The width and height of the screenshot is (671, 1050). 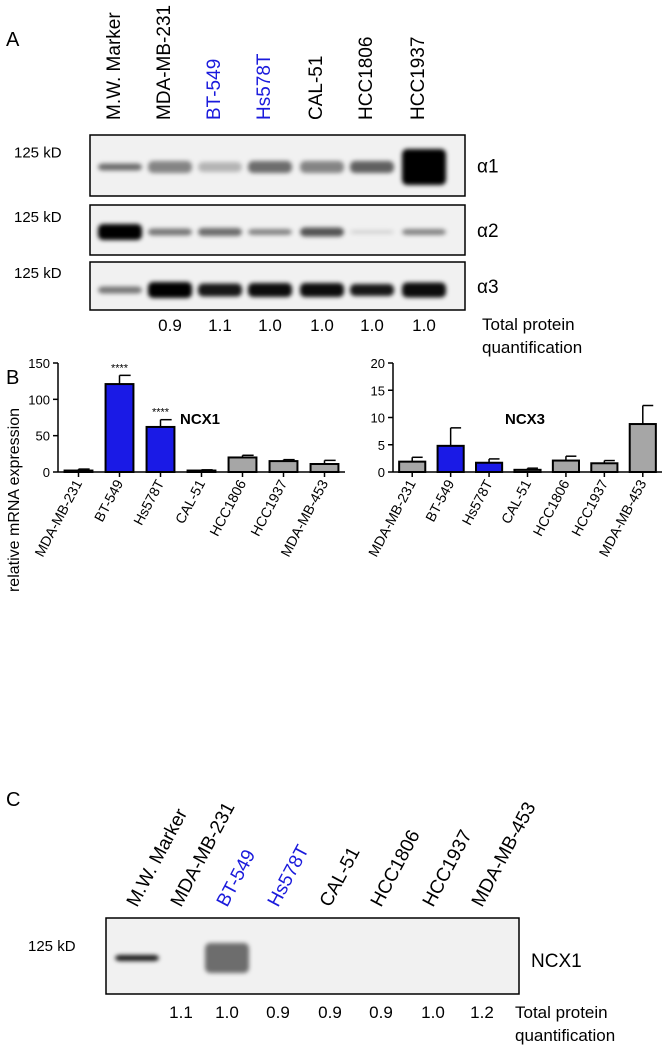 What do you see at coordinates (504, 854) in the screenshot?
I see `lane-label: MDA-MB-453` at bounding box center [504, 854].